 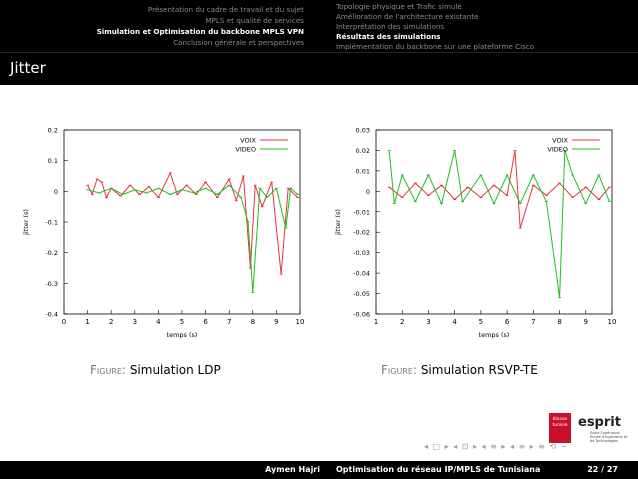 I want to click on y-tick-label: 0.1, so click(x=53, y=161).